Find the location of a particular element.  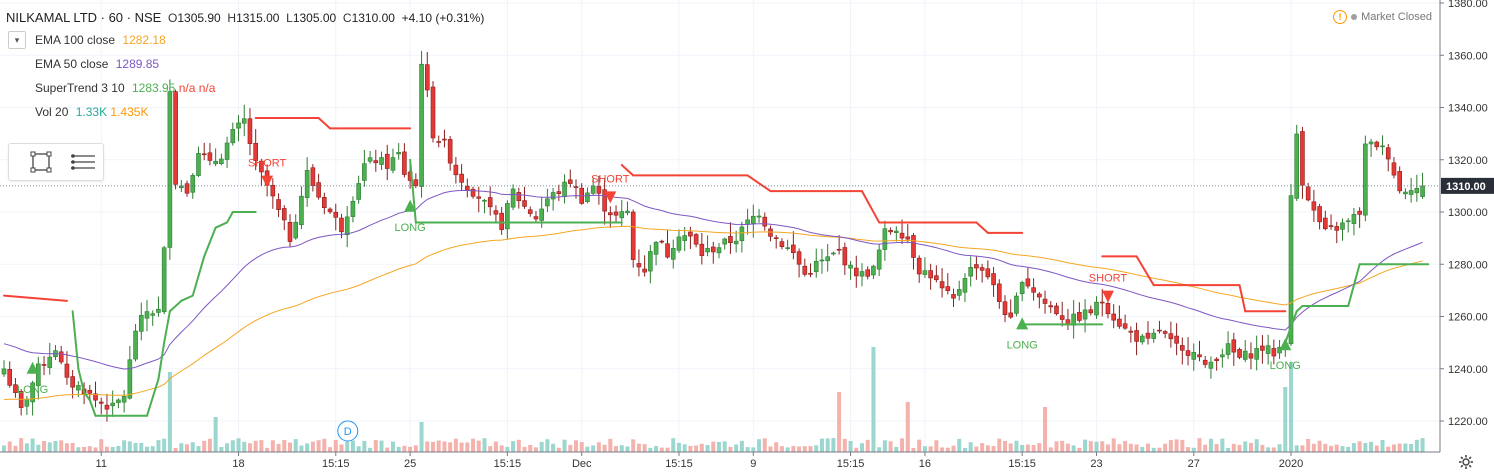

dividend-marker: D is located at coordinates (348, 431).